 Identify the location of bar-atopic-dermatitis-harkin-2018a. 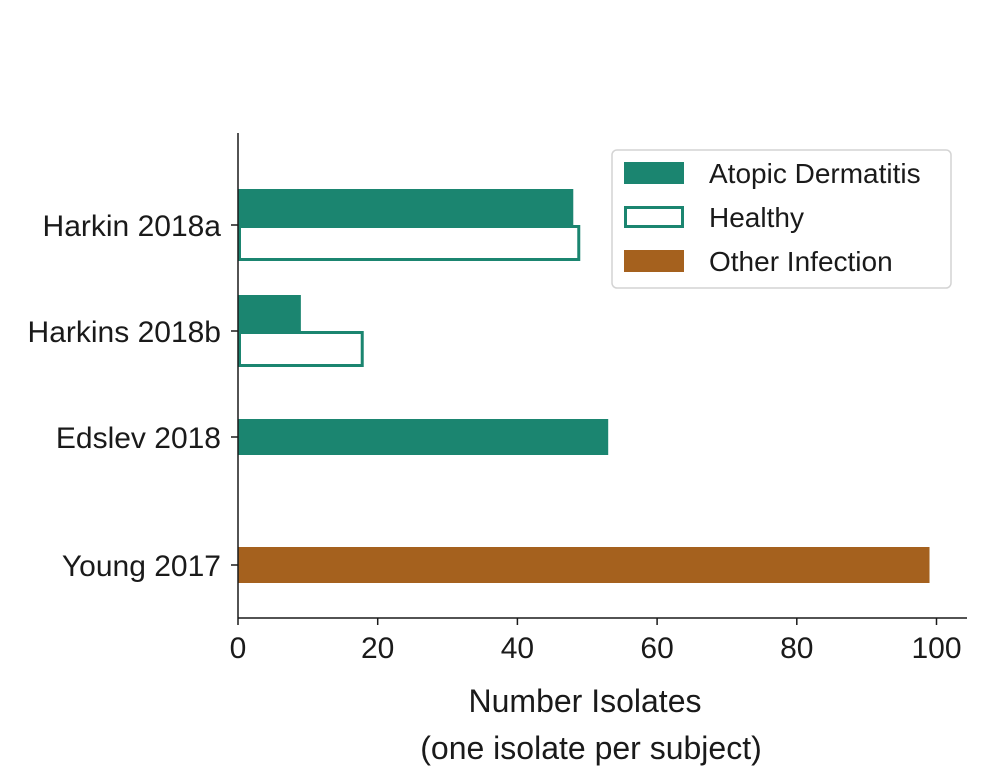
(406, 207).